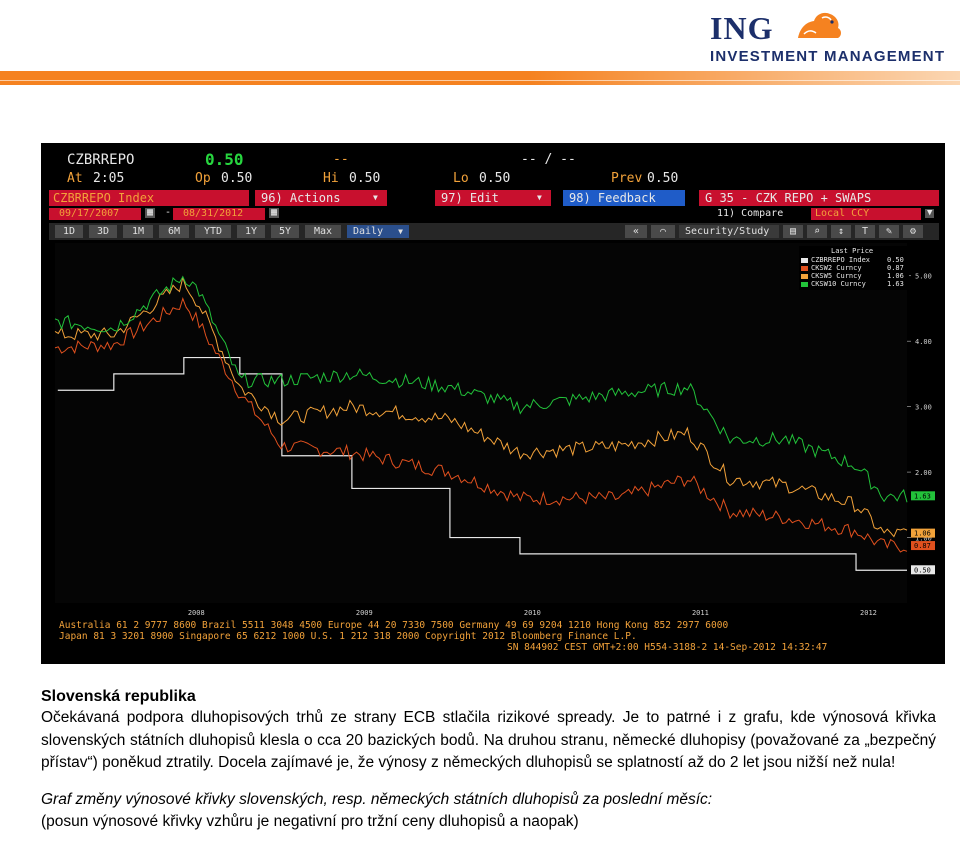 This screenshot has height=868, width=960. I want to click on end-label: 0.87, so click(922, 546).